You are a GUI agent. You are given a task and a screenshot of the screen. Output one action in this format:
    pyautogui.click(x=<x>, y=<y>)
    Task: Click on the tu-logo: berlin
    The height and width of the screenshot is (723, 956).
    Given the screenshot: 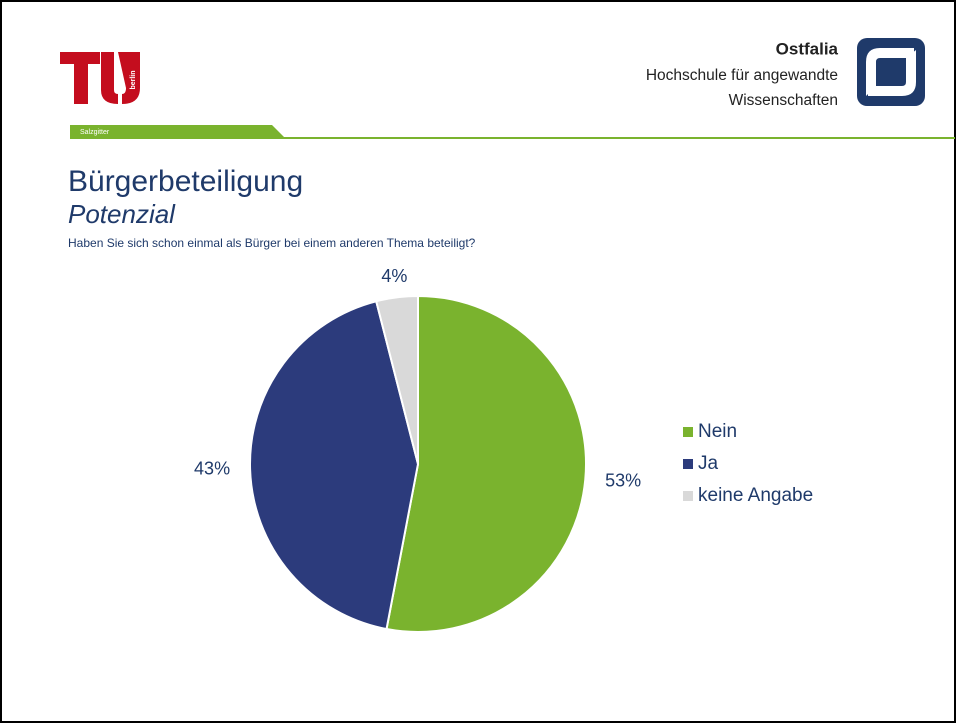 What is the action you would take?
    pyautogui.click(x=100, y=78)
    